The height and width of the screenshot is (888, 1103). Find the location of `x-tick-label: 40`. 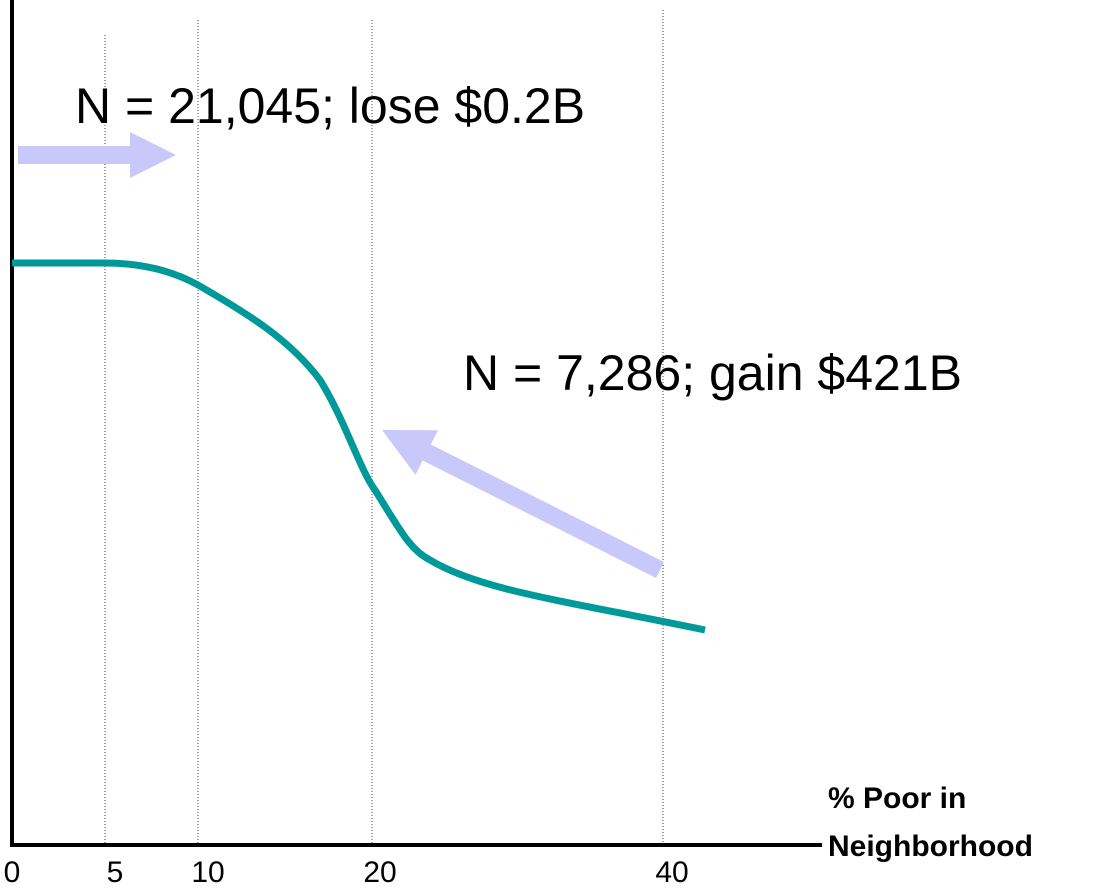

x-tick-label: 40 is located at coordinates (671, 872).